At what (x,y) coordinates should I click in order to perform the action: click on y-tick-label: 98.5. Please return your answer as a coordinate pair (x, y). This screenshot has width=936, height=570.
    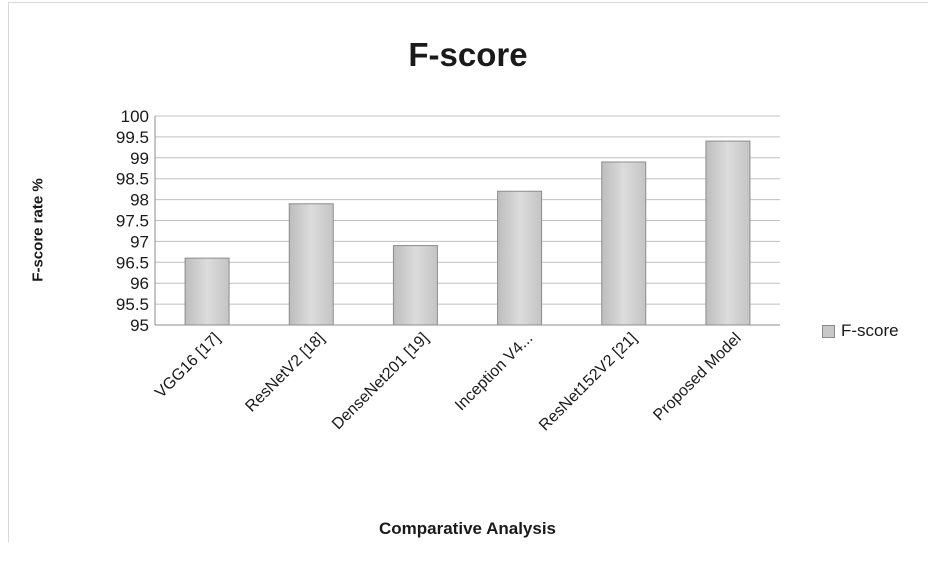
    Looking at the image, I should click on (132, 179).